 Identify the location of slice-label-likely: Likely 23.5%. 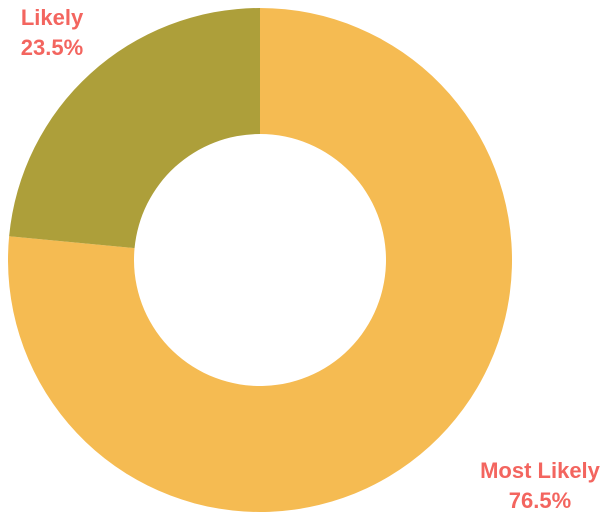
(52, 32).